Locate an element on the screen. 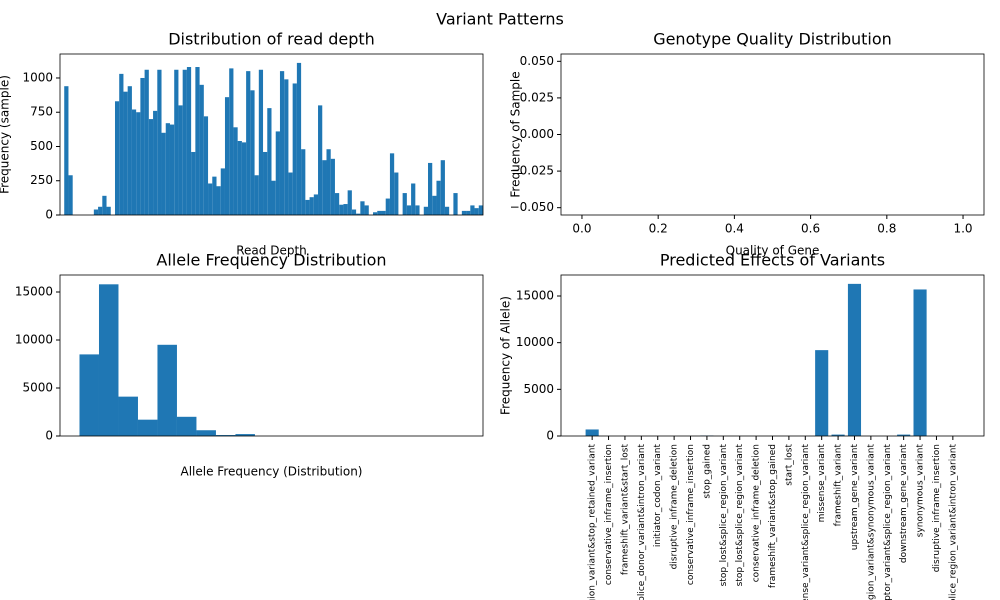 The width and height of the screenshot is (1000, 600). y-tick-label: −0.050 is located at coordinates (532, 207).